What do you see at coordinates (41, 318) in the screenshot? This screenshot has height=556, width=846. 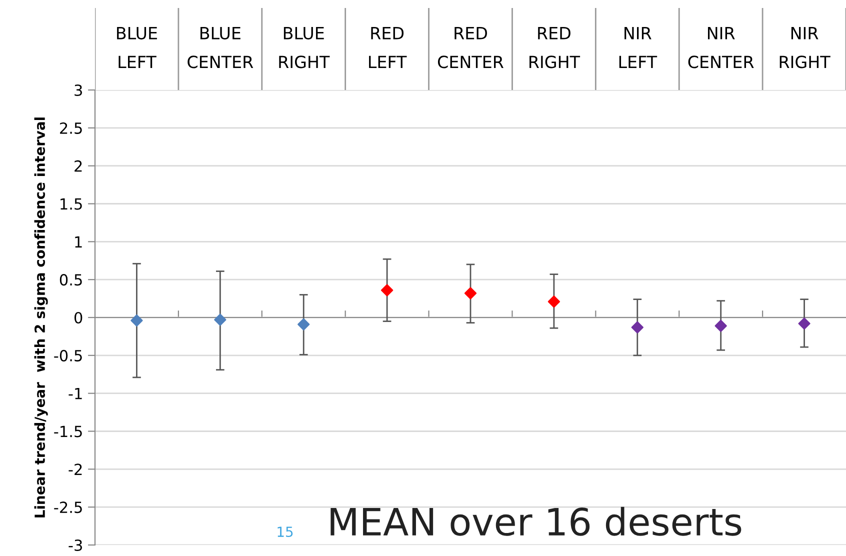 I see `y-axis-title: Linear trend/year with 2 sigma confidence interval` at bounding box center [41, 318].